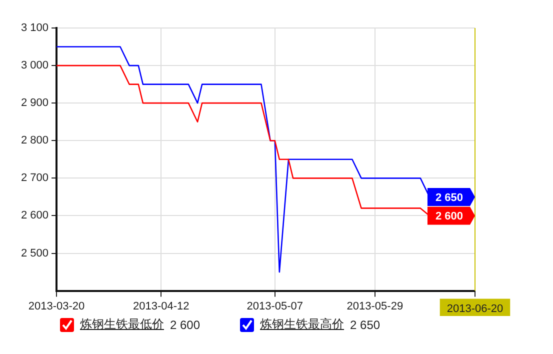 Image resolution: width=553 pixels, height=354 pixels. Describe the element at coordinates (449, 216) in the screenshot. I see `data-label: 2 600` at that location.